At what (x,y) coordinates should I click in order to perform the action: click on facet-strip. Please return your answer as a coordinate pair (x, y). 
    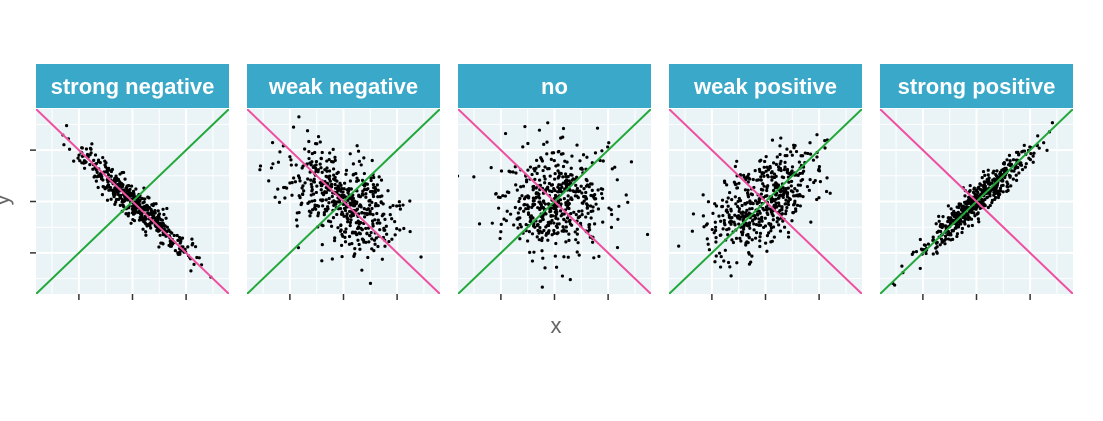
    Looking at the image, I should click on (132, 86).